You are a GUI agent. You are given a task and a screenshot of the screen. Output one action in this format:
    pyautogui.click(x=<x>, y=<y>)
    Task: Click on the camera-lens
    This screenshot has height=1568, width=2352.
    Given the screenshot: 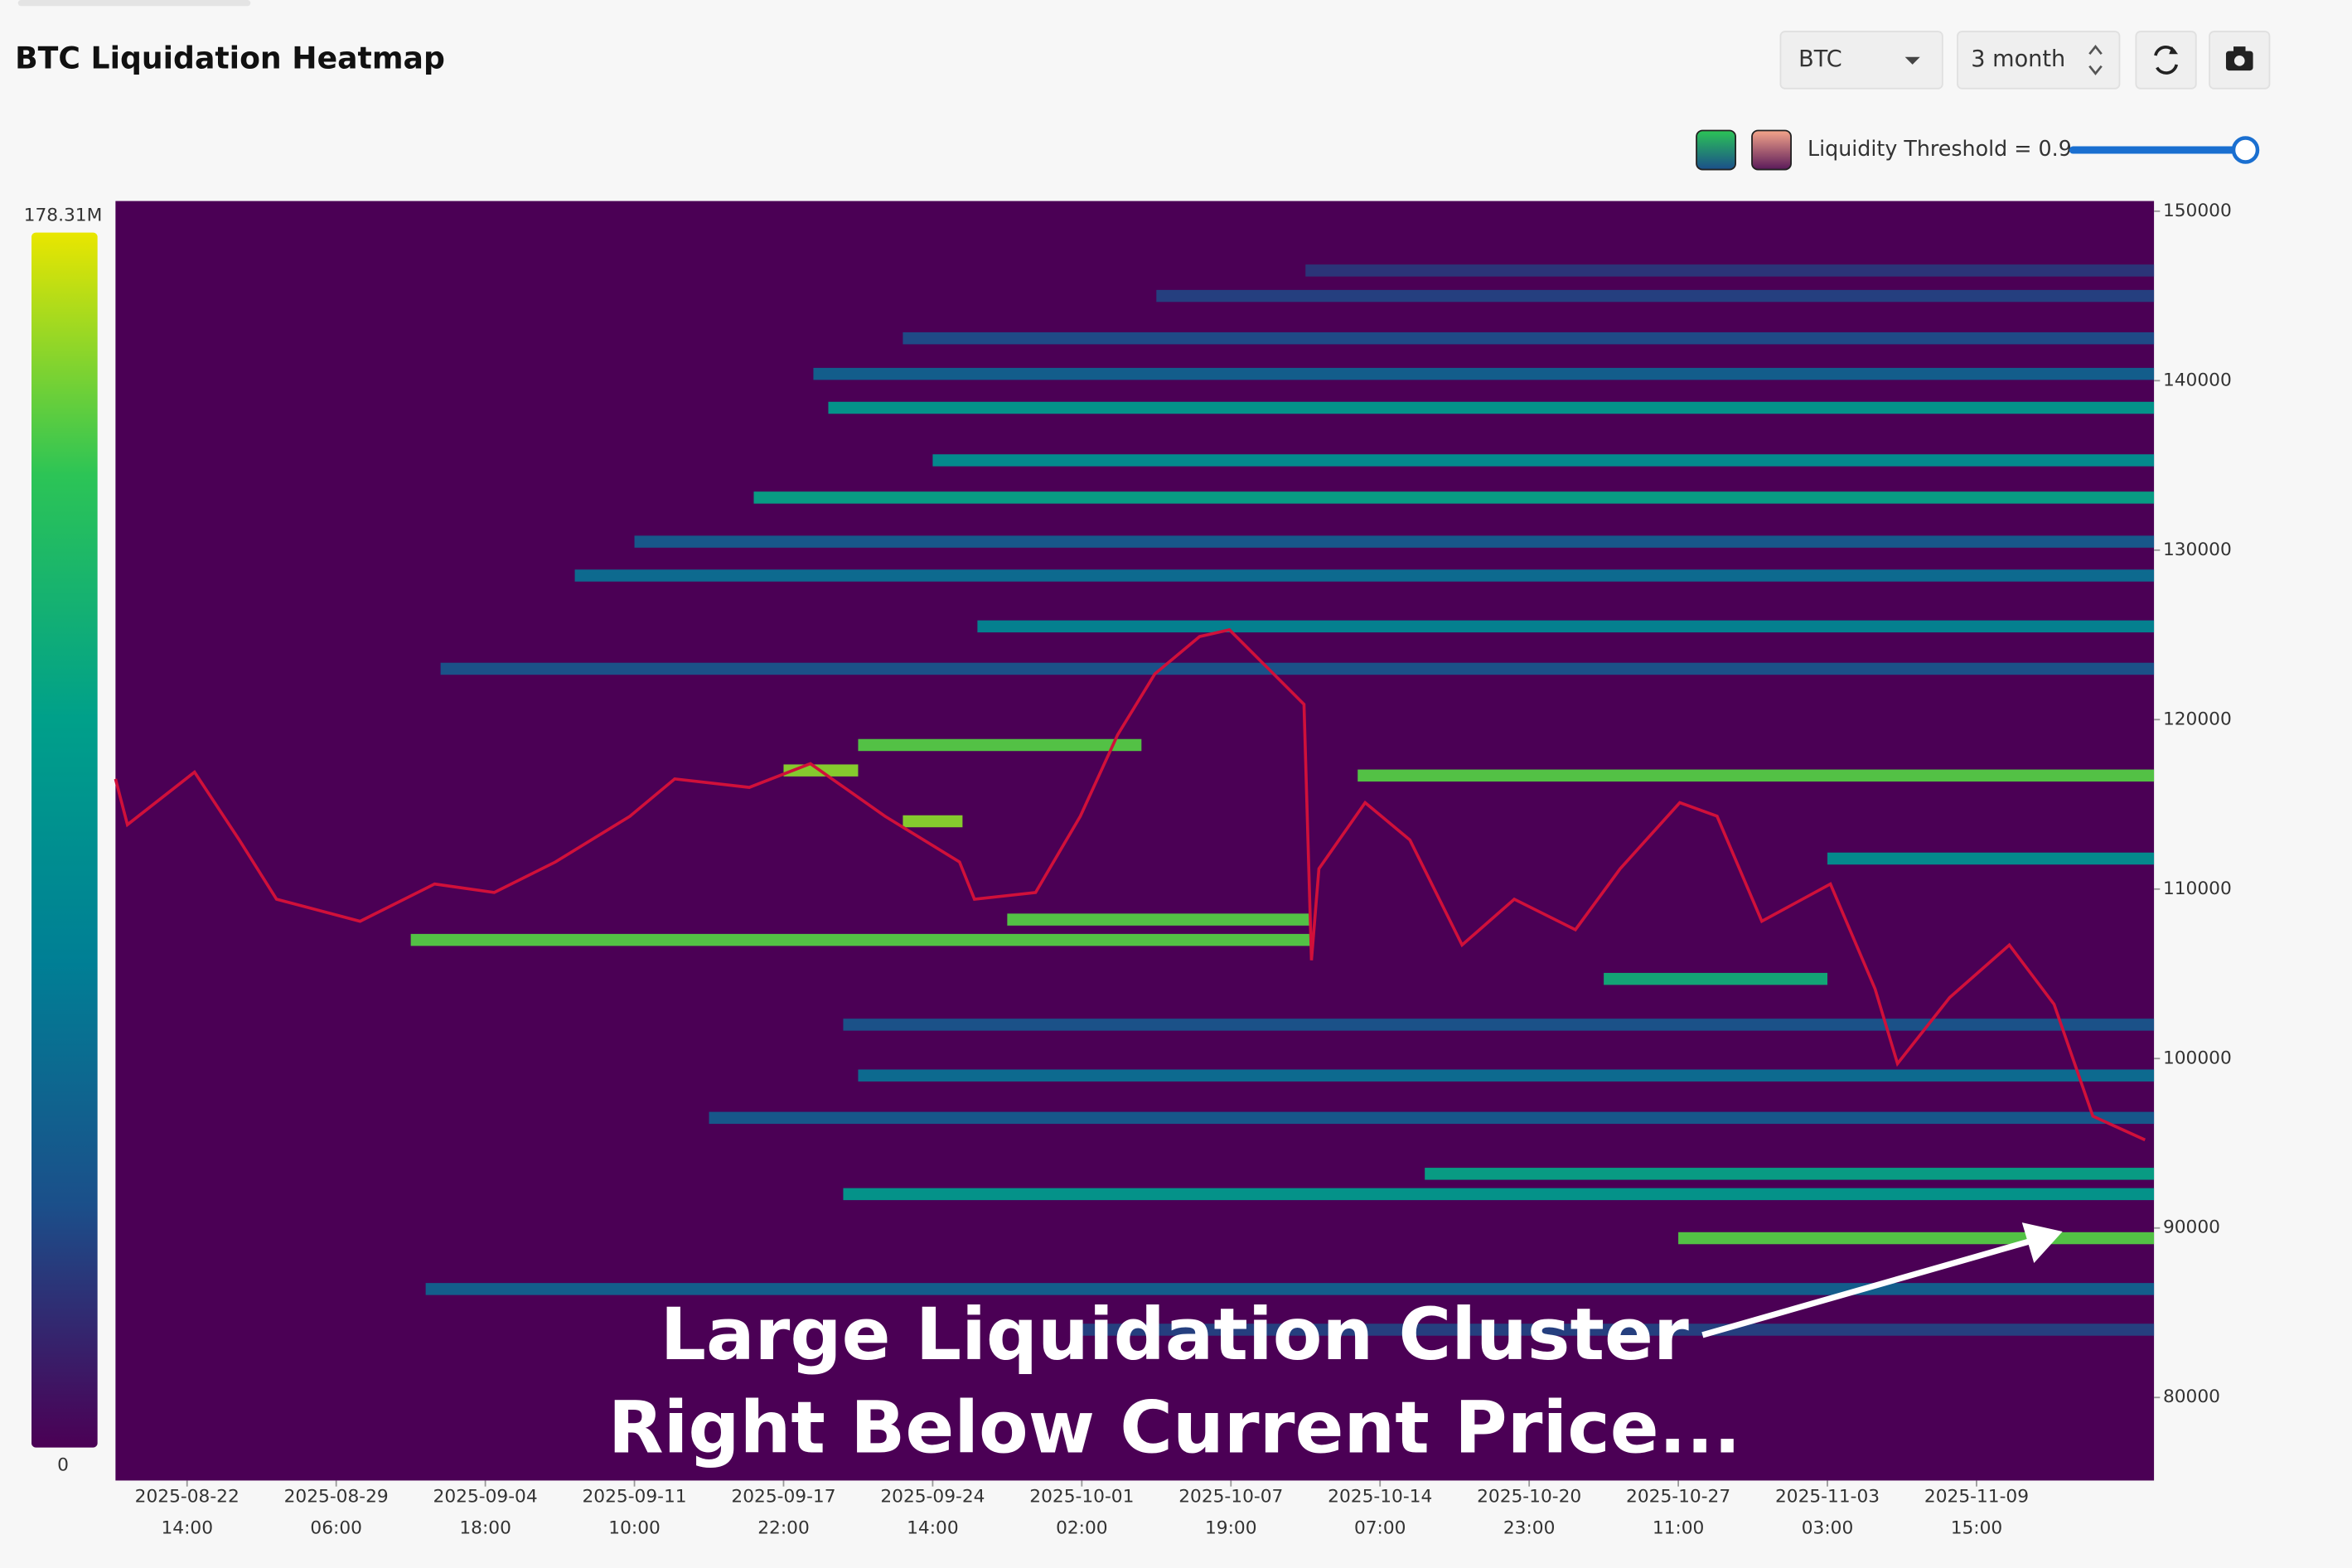 What is the action you would take?
    pyautogui.click(x=2239, y=60)
    